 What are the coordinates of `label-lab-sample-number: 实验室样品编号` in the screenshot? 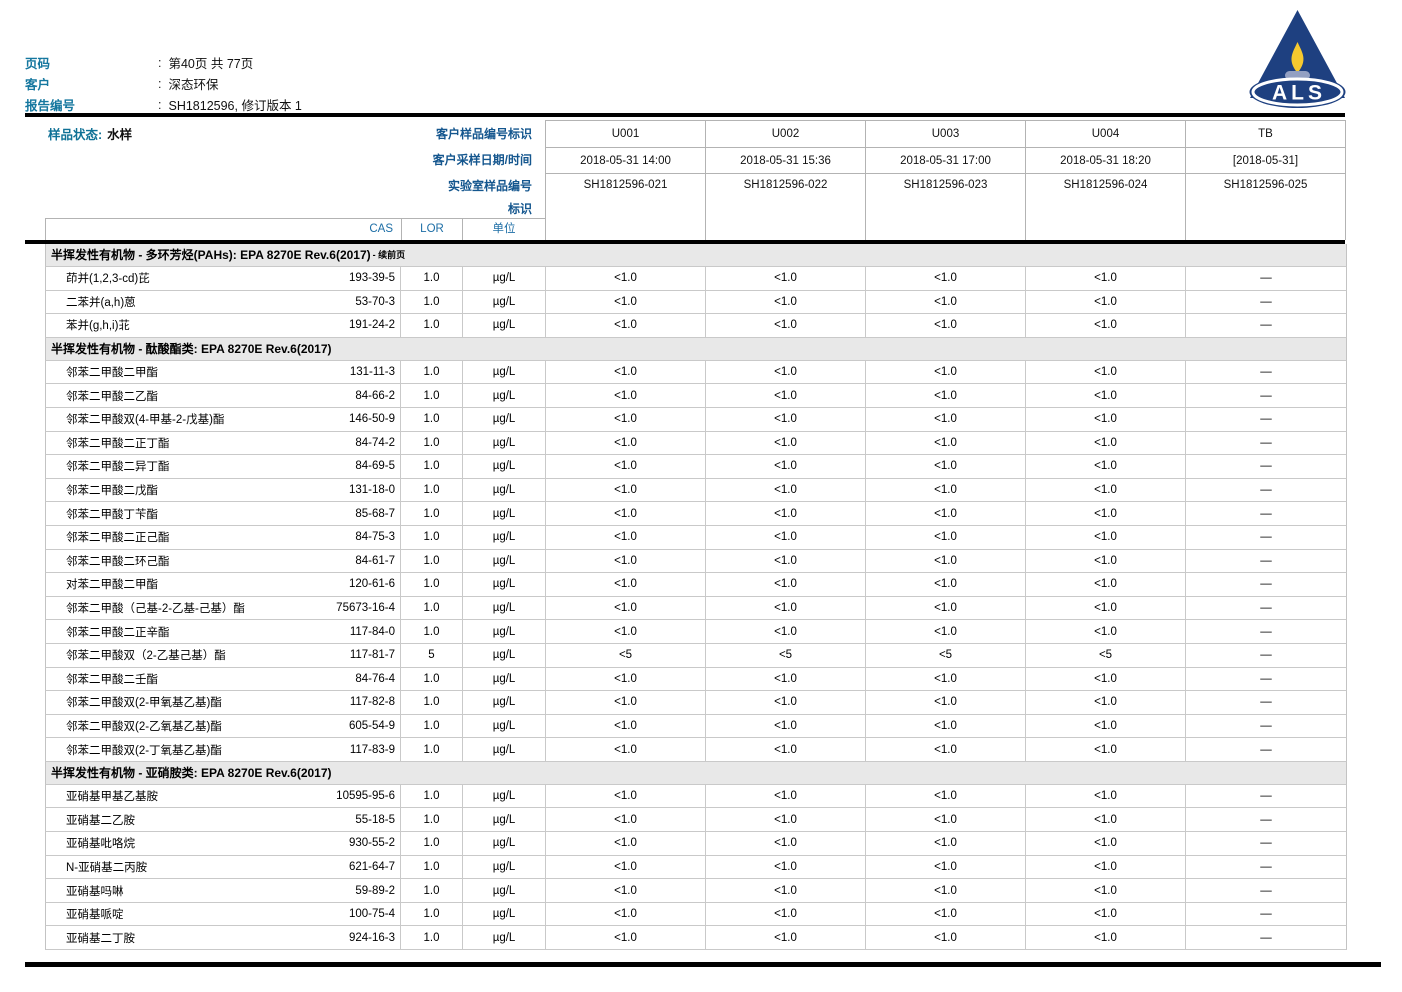 It's located at (489, 186).